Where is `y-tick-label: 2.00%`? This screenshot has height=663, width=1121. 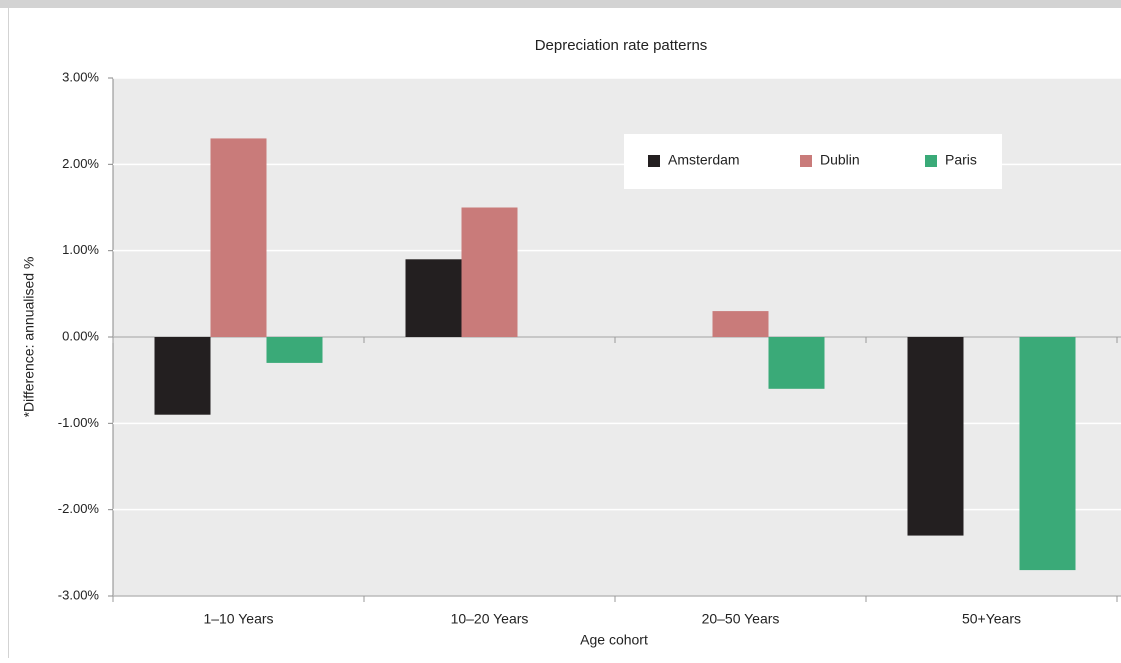 y-tick-label: 2.00% is located at coordinates (80, 163).